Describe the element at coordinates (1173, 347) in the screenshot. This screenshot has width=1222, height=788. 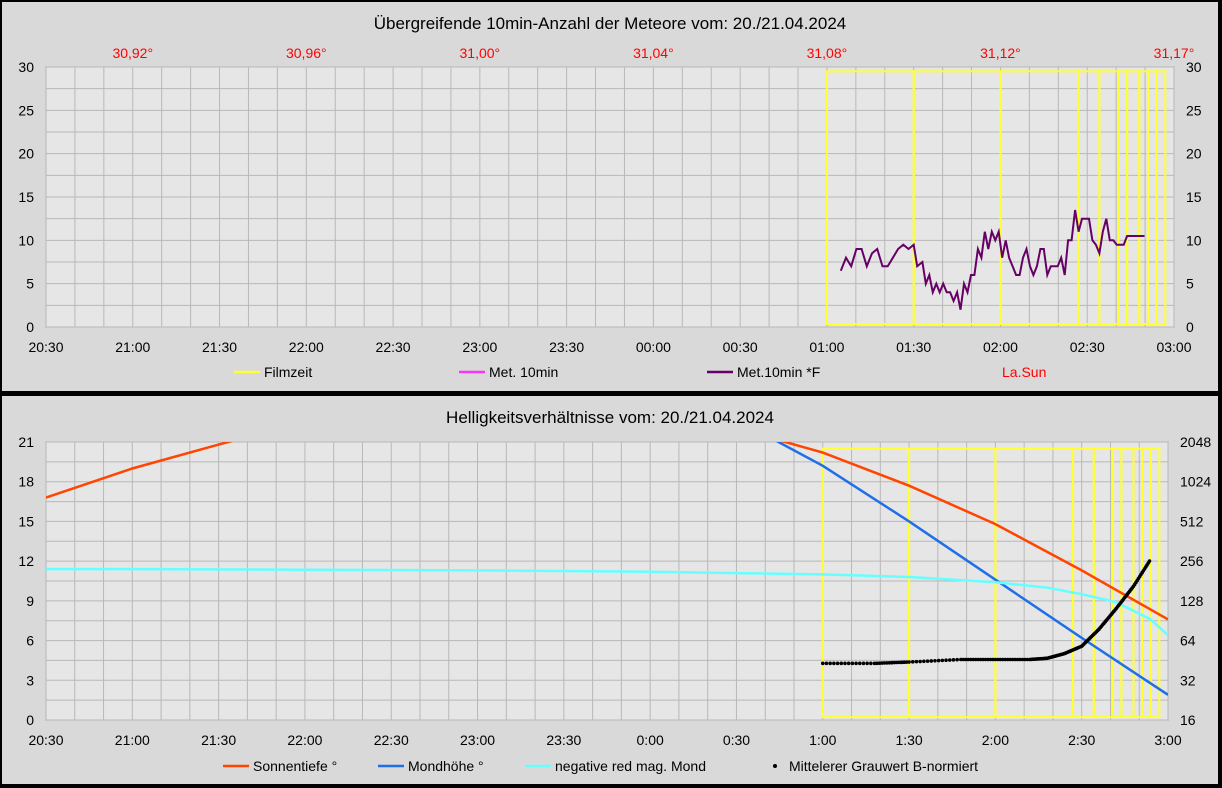
I see `x-tick-label: 03:00` at that location.